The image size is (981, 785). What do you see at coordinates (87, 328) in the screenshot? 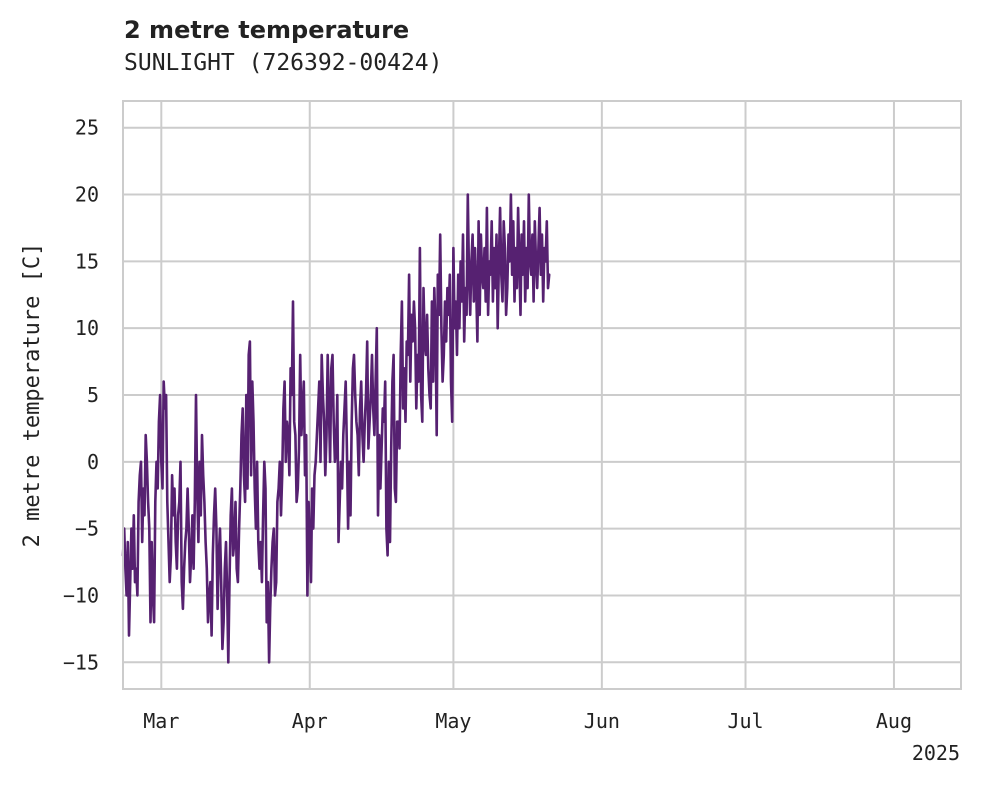
I see `y-tick-label: 10` at bounding box center [87, 328].